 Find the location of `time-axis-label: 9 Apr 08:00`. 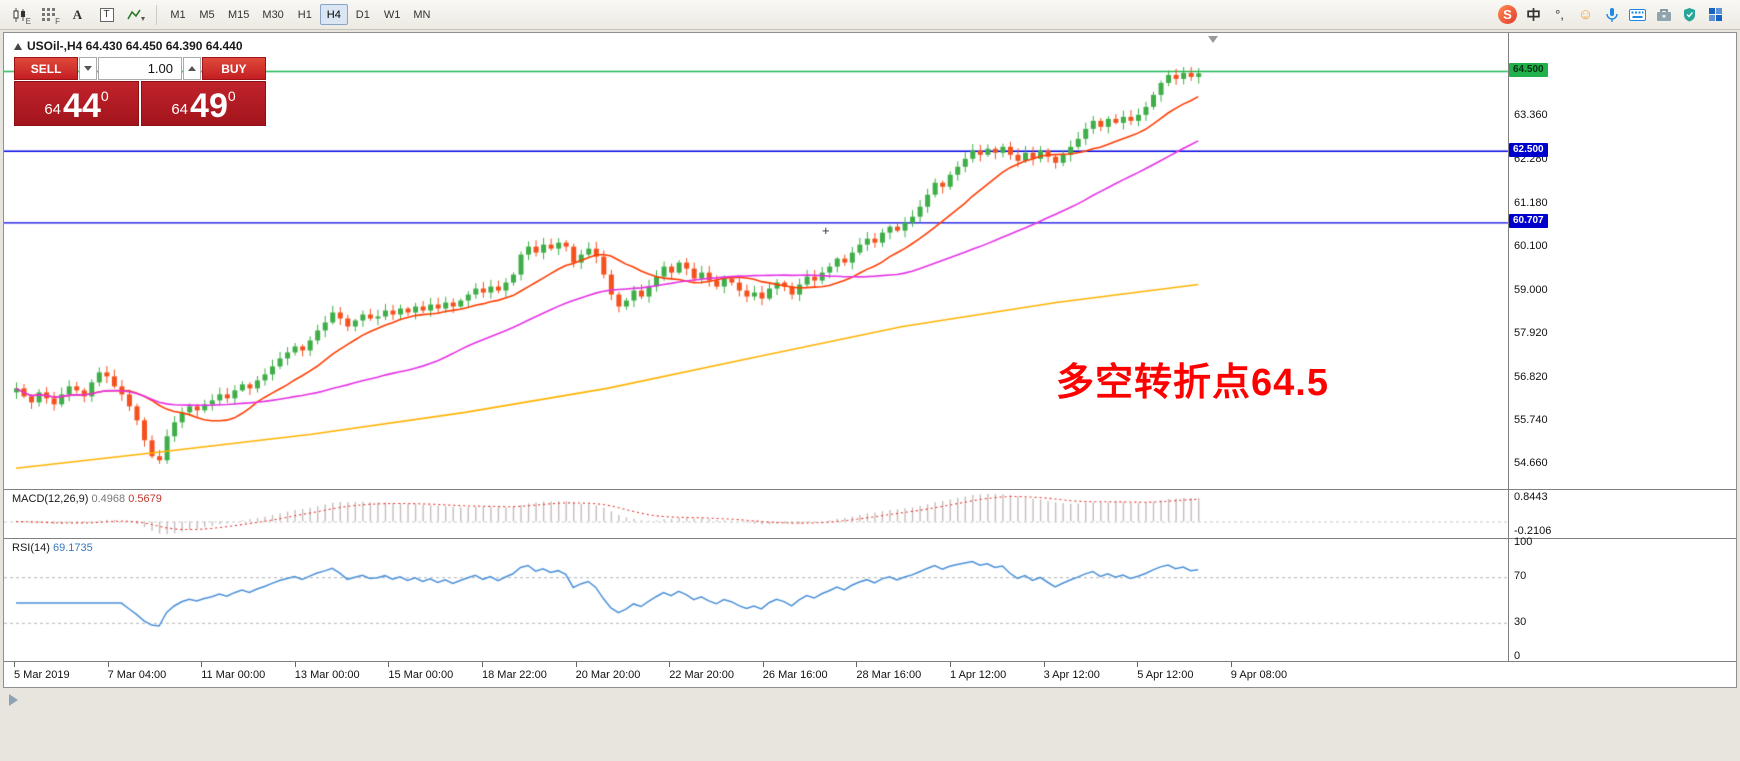

time-axis-label: 9 Apr 08:00 is located at coordinates (1259, 671).